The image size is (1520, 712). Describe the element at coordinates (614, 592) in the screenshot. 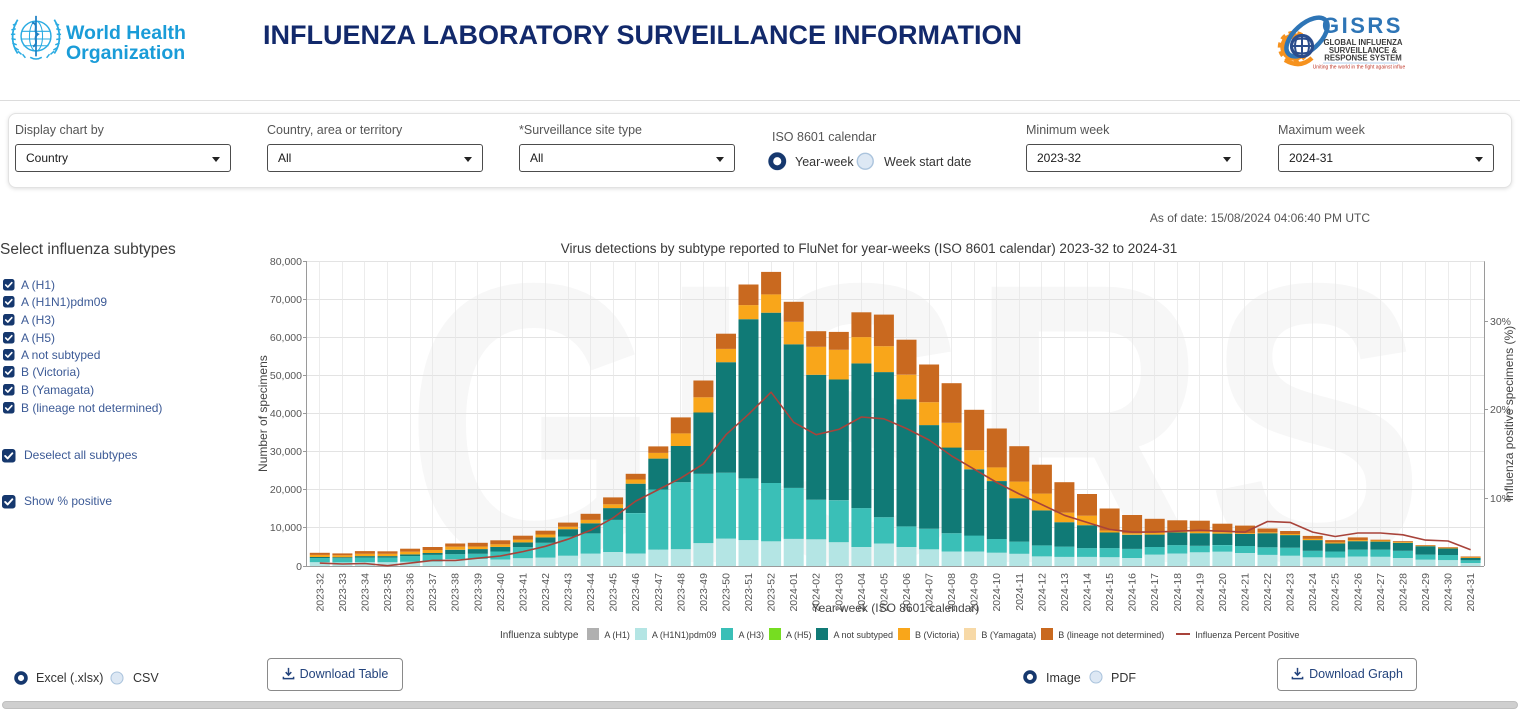

I see `svg-text: 2023-45` at that location.